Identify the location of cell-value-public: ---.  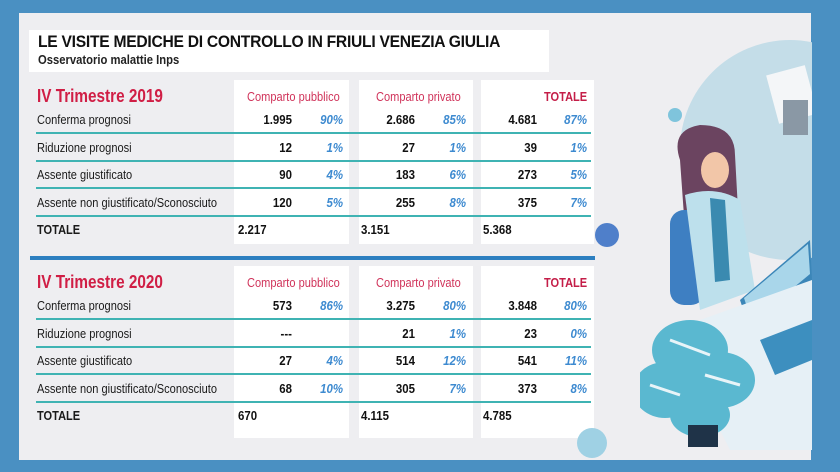
(286, 333).